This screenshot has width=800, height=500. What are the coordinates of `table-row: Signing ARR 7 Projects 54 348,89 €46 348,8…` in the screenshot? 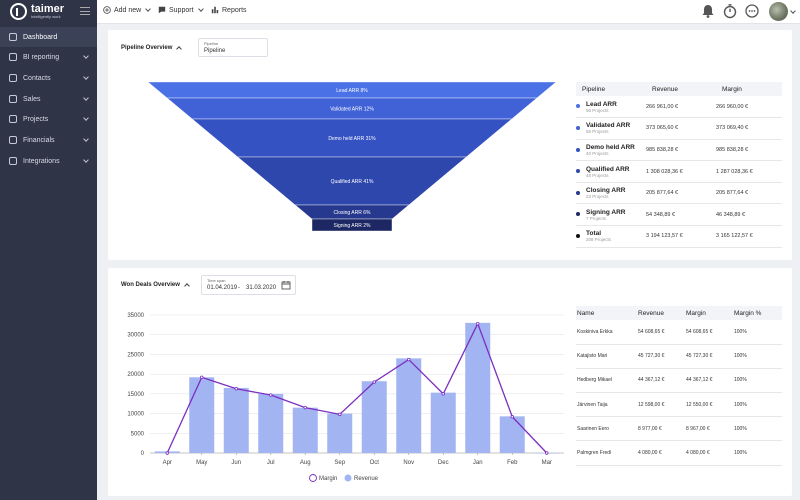 It's located at (679, 215).